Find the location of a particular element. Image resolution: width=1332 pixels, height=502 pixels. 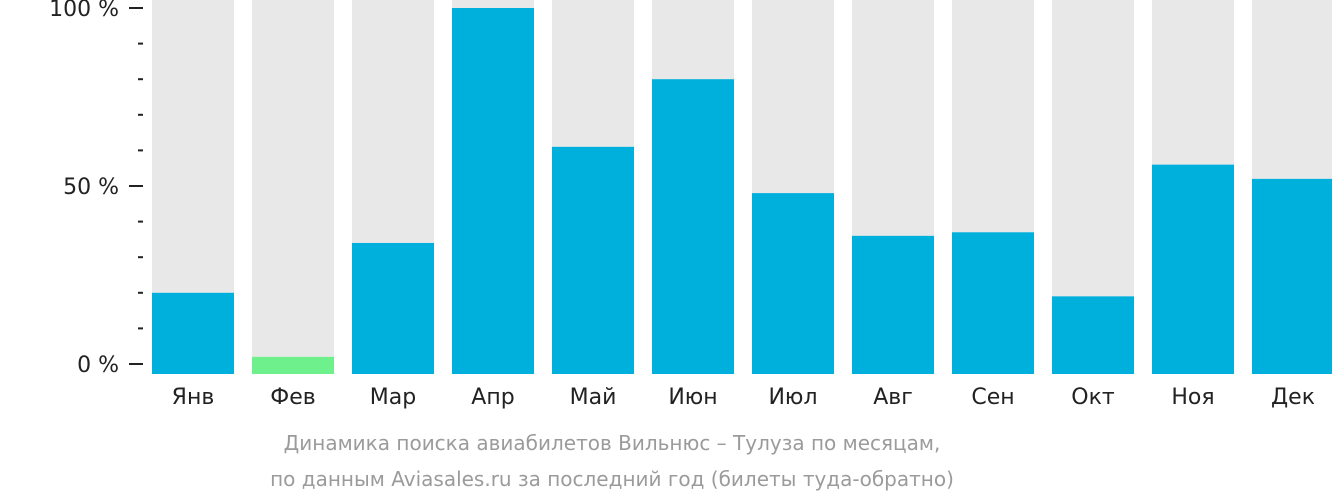

x-tick-label: Июн is located at coordinates (692, 397).